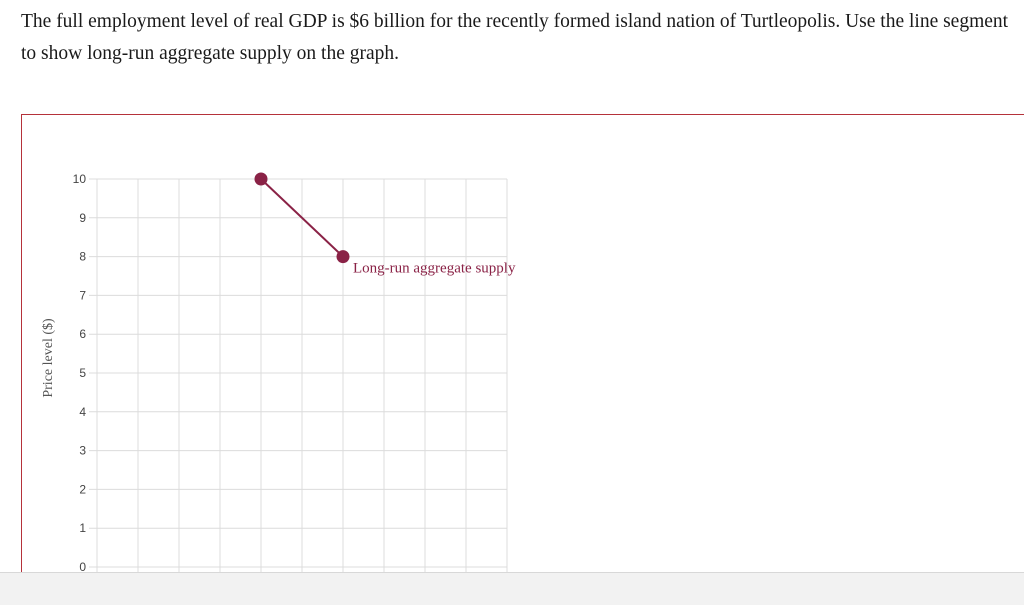 The image size is (1024, 605). What do you see at coordinates (261, 179) in the screenshot?
I see `lras-start-handle` at bounding box center [261, 179].